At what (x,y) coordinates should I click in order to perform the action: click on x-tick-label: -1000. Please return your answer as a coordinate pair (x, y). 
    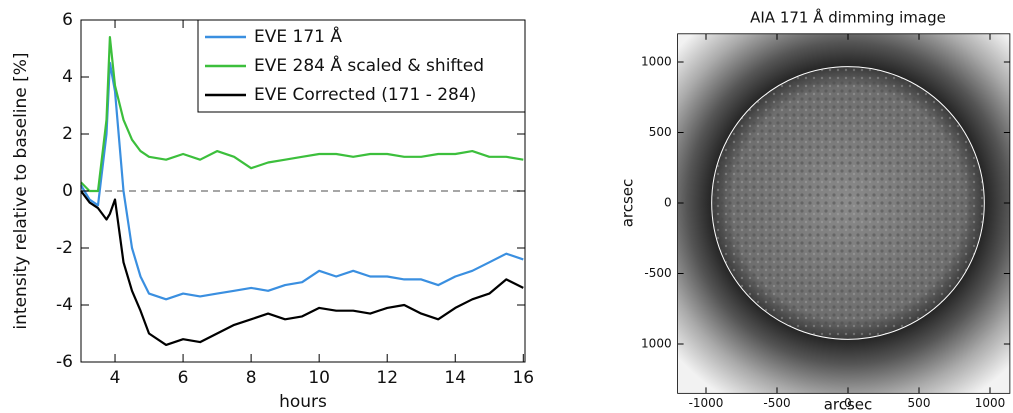
    Looking at the image, I should click on (706, 403).